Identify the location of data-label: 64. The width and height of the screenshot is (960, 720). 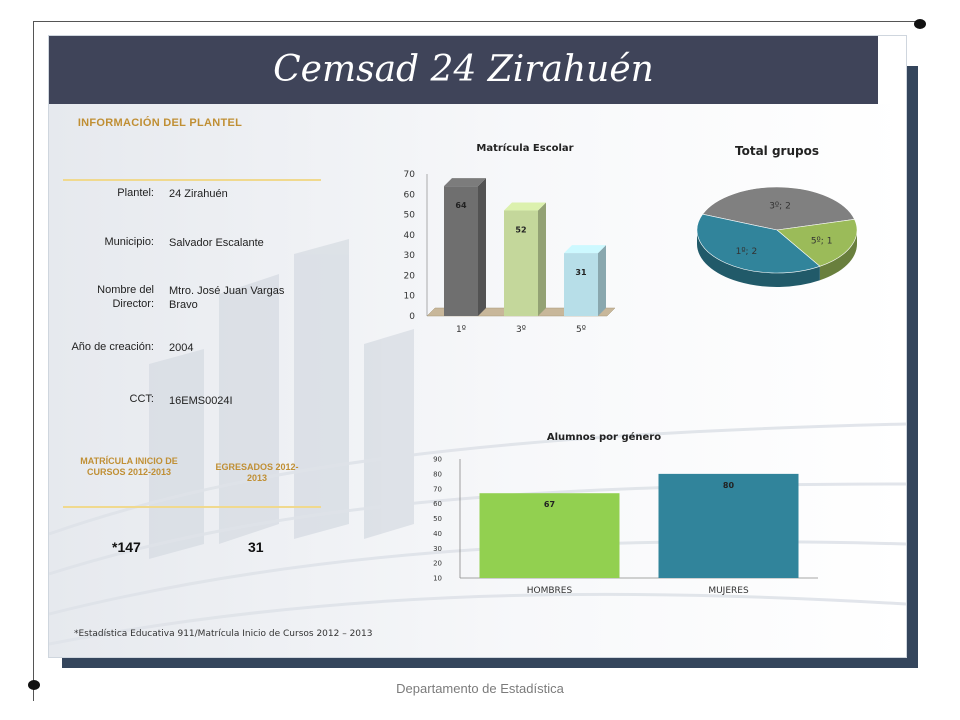
(461, 205).